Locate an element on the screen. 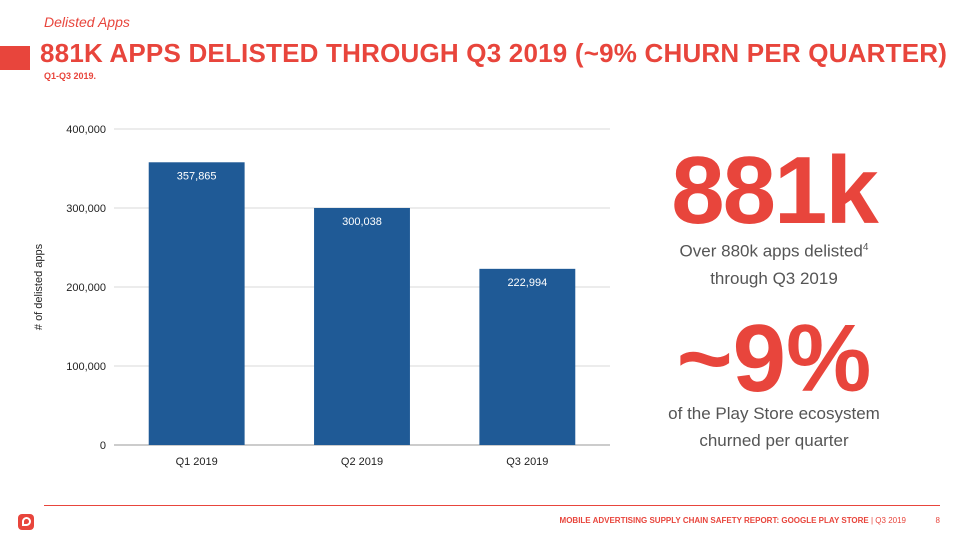 The height and width of the screenshot is (540, 960). bar-data-label: 222,994 is located at coordinates (527, 283).